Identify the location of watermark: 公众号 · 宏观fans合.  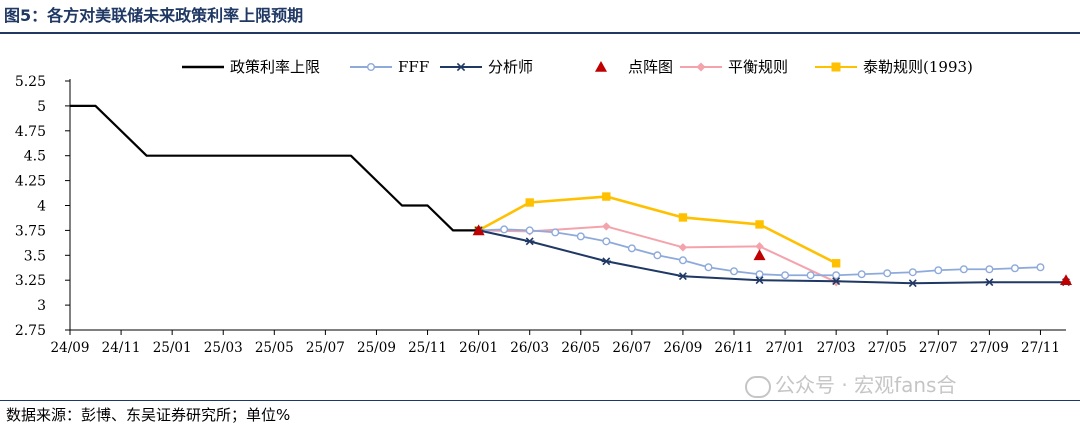
(850, 385).